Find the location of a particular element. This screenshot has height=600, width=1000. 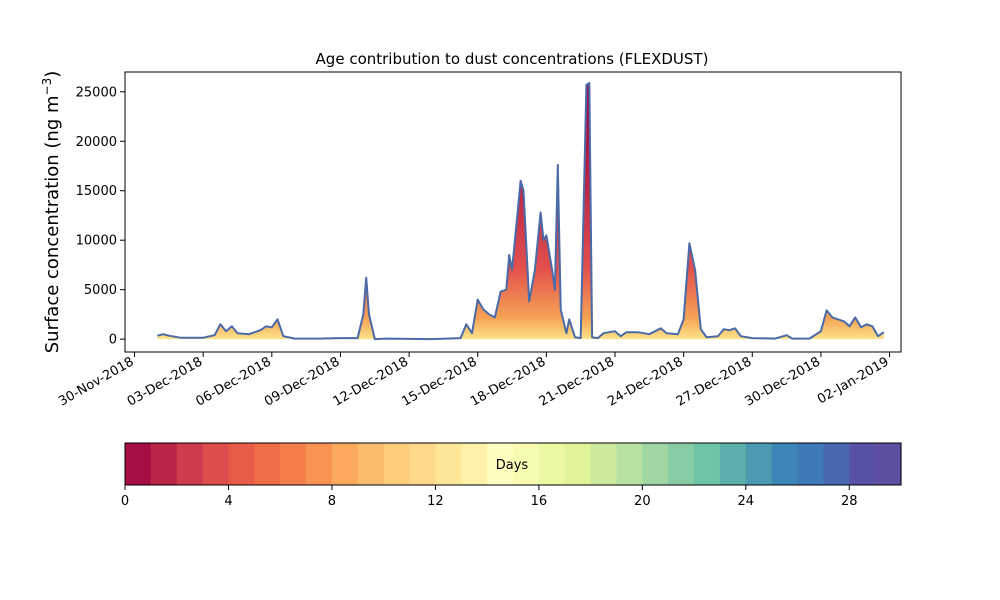

x-tick-label: 18-Dec-2018 is located at coordinates (508, 381).